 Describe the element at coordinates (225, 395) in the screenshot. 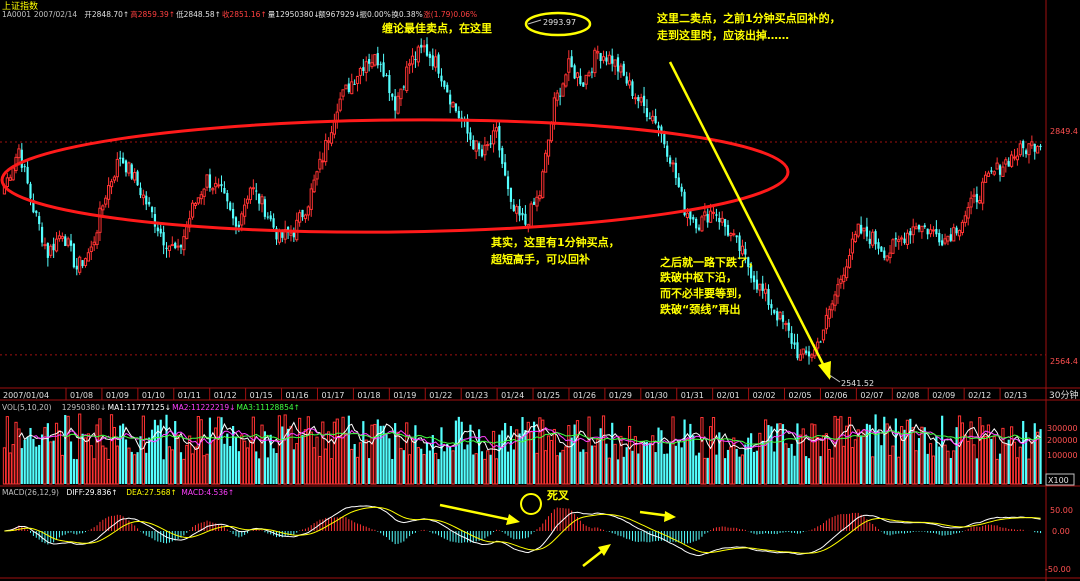

I see `date-label-5: 01/12` at that location.